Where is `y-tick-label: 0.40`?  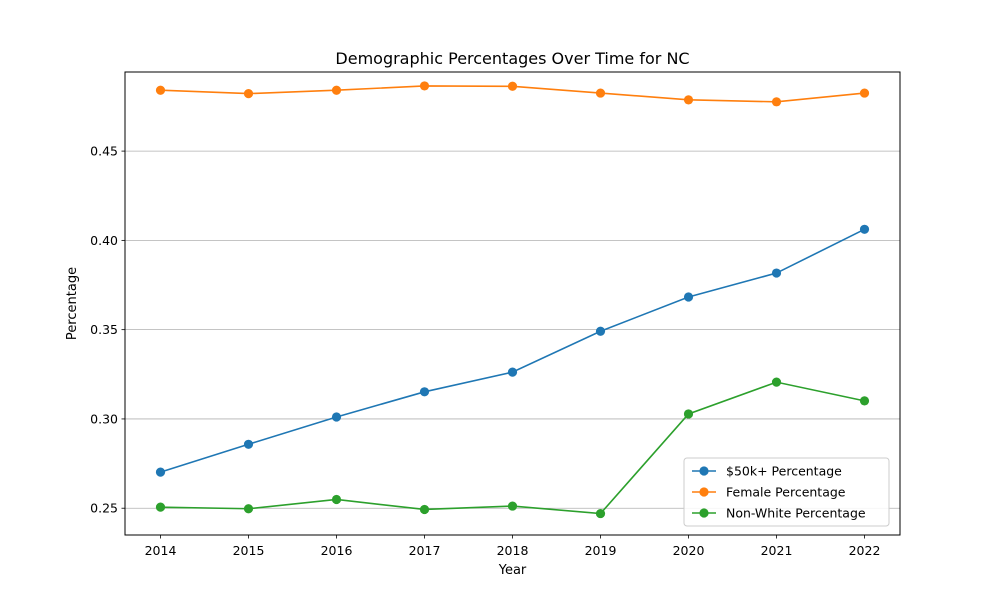
y-tick-label: 0.40 is located at coordinates (104, 240).